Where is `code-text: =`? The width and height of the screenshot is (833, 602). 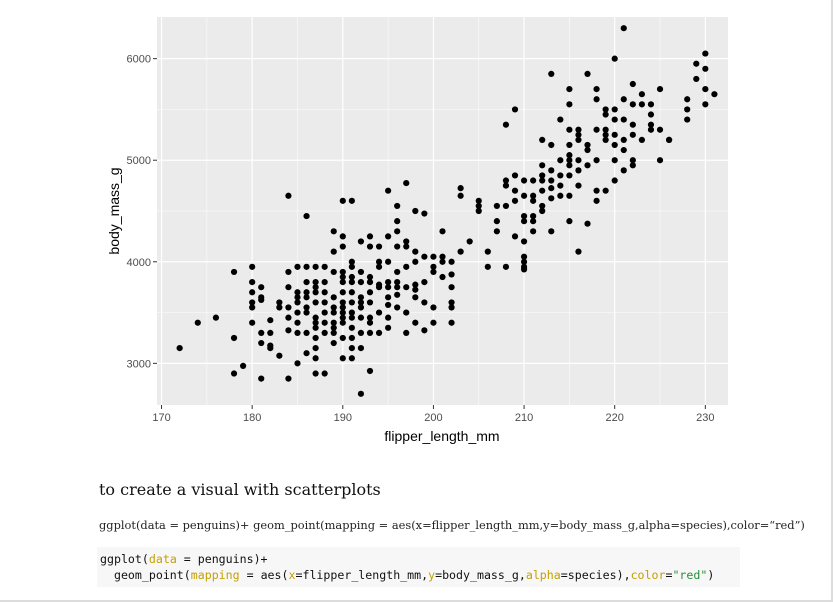
code-text: = is located at coordinates (669, 575).